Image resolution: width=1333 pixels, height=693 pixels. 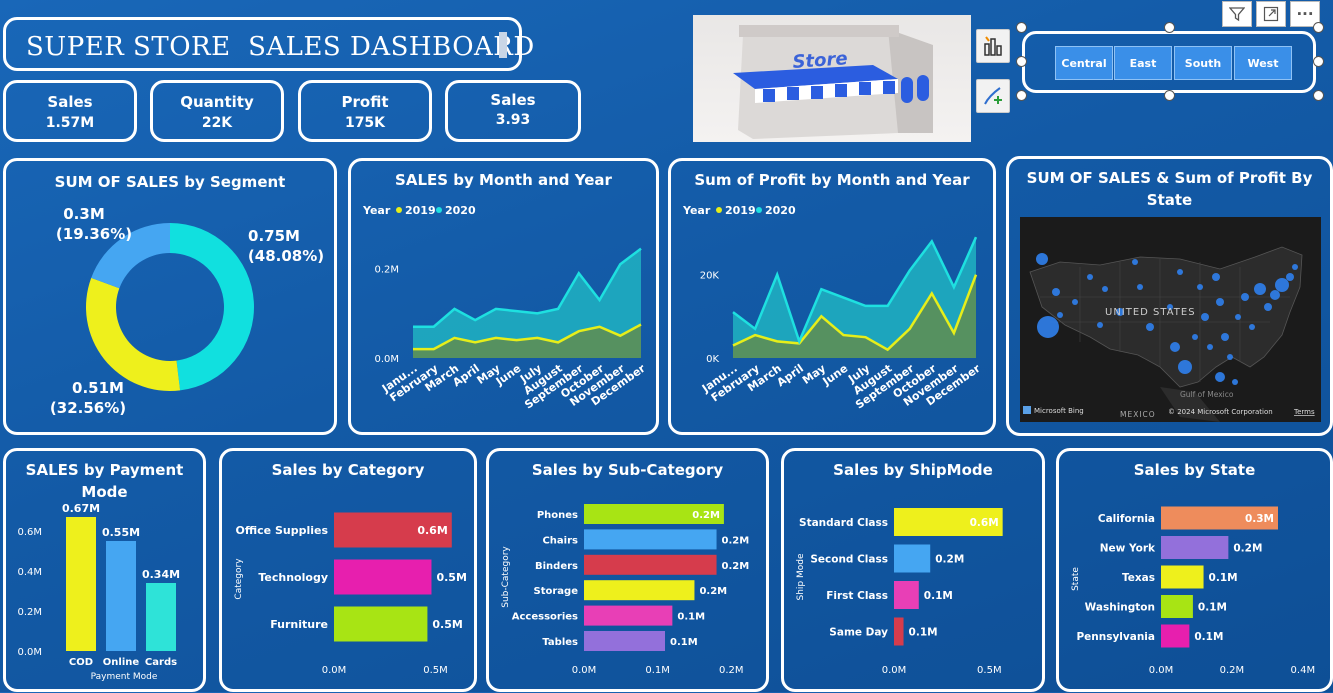 What do you see at coordinates (29, 572) in the screenshot?
I see `y-tick-label: 0.4M` at bounding box center [29, 572].